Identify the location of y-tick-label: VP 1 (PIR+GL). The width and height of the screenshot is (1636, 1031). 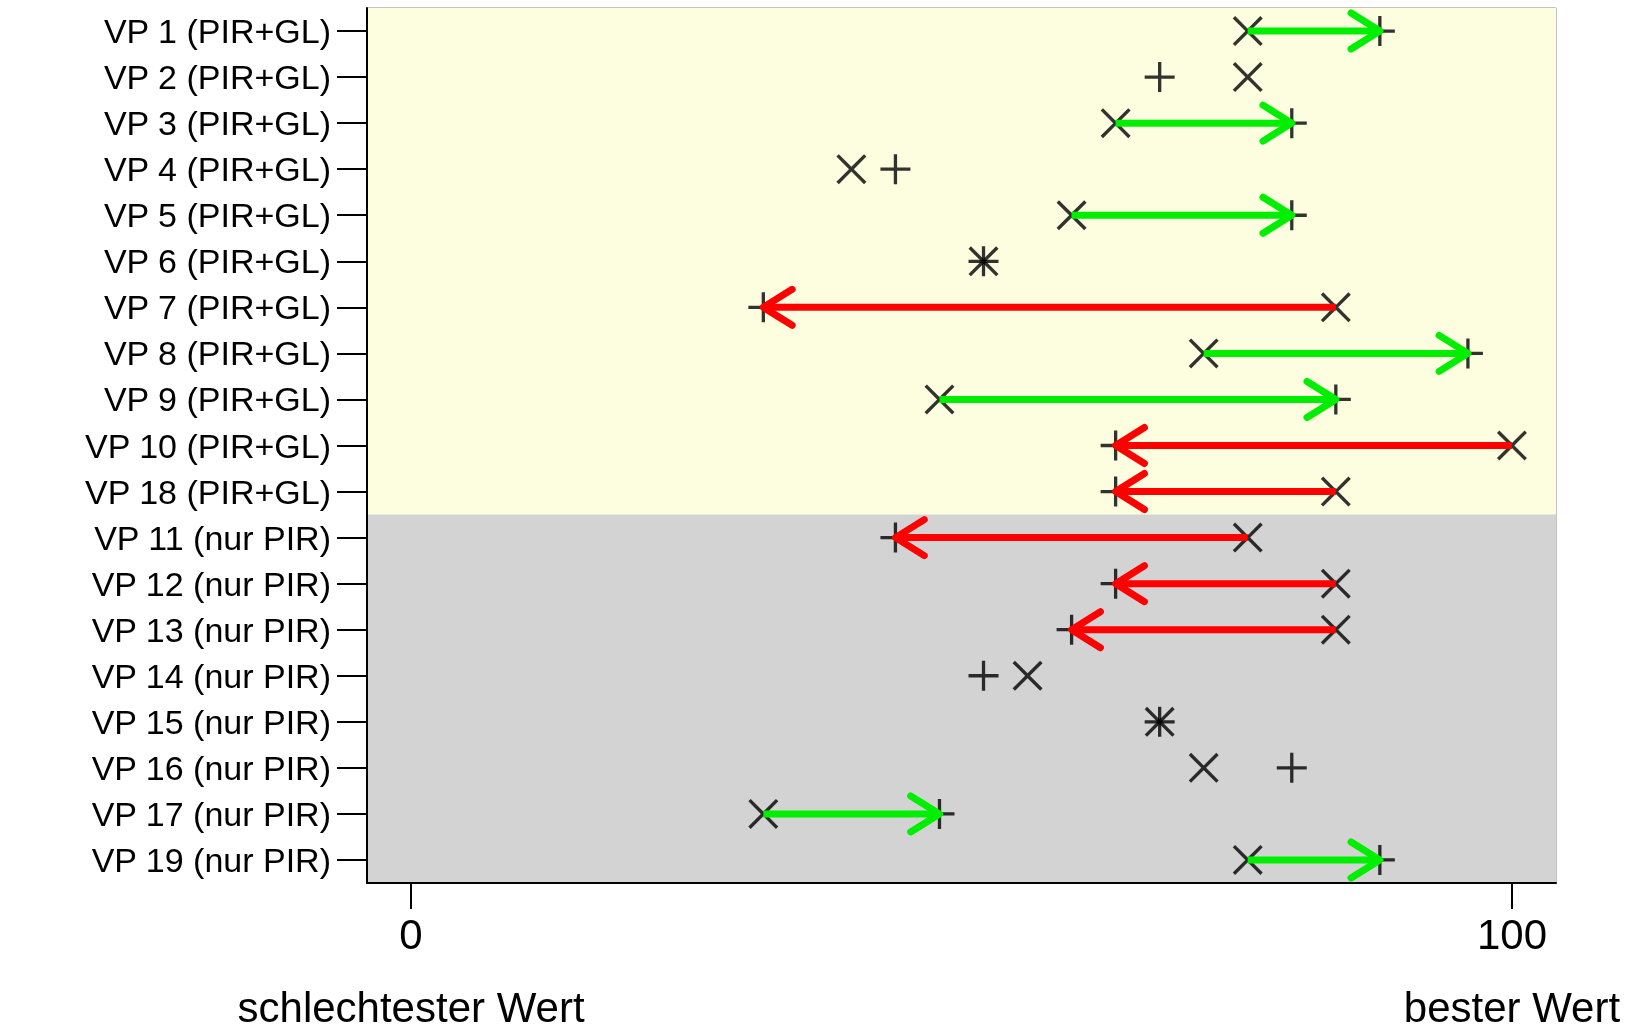
(217, 31).